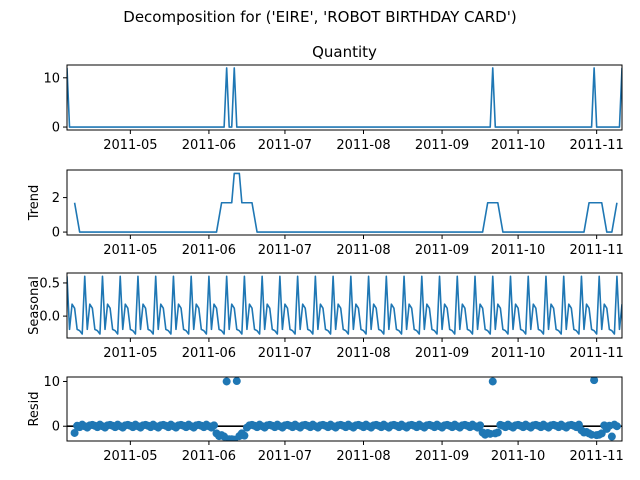 This screenshot has width=640, height=480. Describe the element at coordinates (34, 305) in the screenshot. I see `y-axis-label: Seasonal` at that location.